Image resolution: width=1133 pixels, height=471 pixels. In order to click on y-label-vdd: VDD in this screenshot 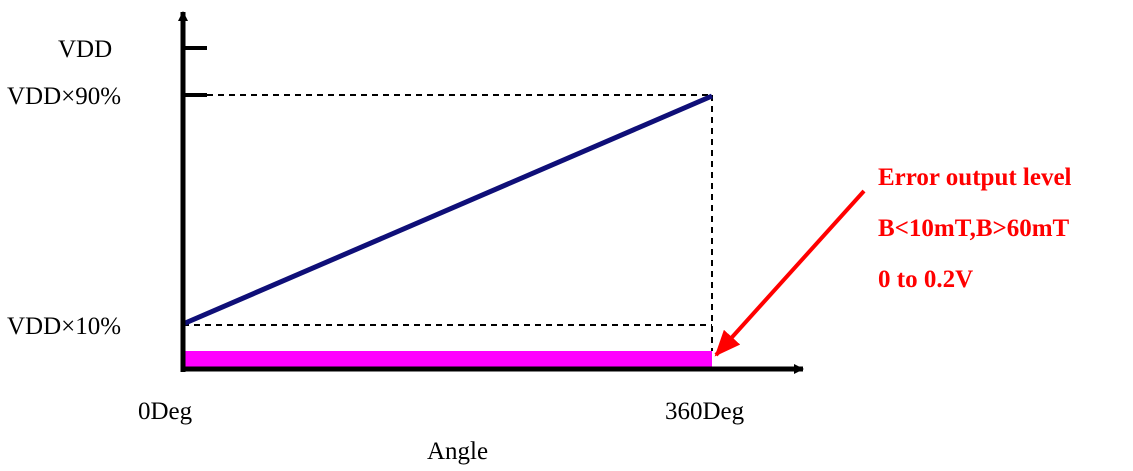, I will do `click(85, 49)`.